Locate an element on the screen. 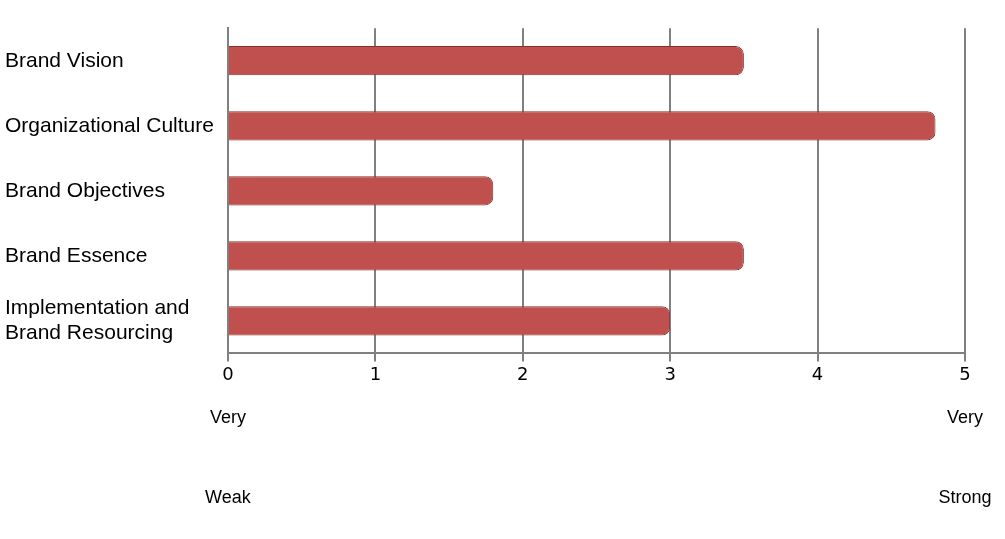 Image resolution: width=1005 pixels, height=539 pixels. x-tick-label: 2 is located at coordinates (523, 373).